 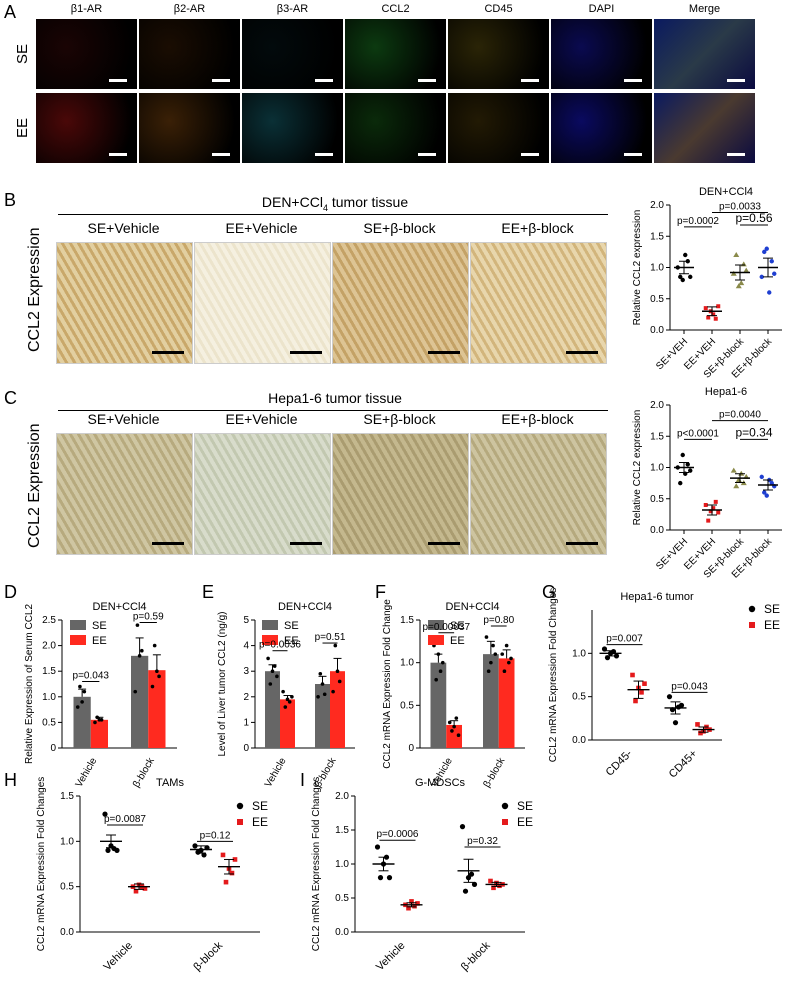 I want to click on panel-c-title: Hepa1-6 tumor tissue, so click(x=335, y=398).